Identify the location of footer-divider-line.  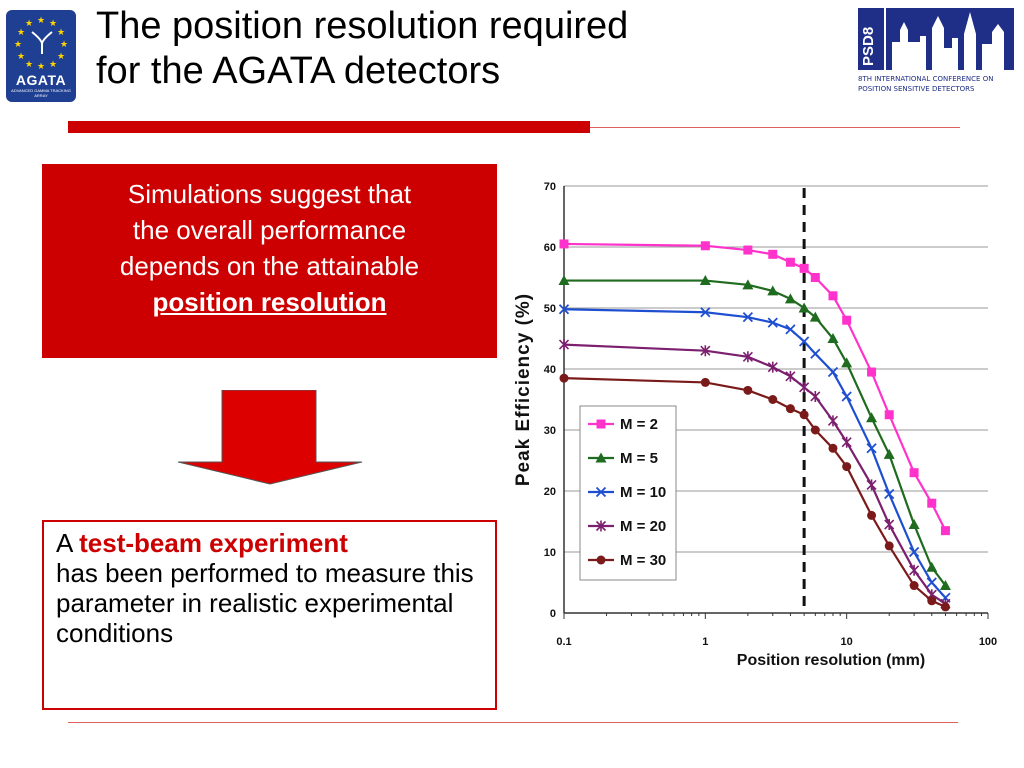
(513, 722).